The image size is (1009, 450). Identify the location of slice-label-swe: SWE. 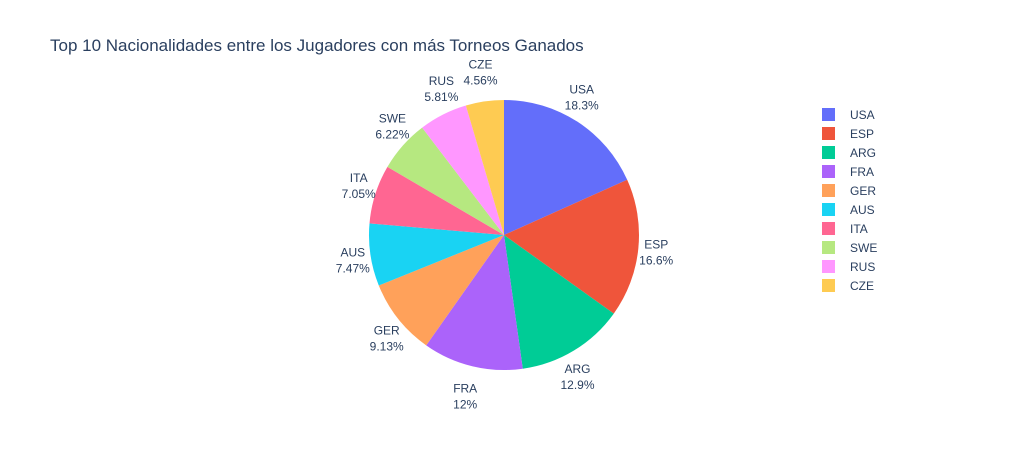
(392, 119).